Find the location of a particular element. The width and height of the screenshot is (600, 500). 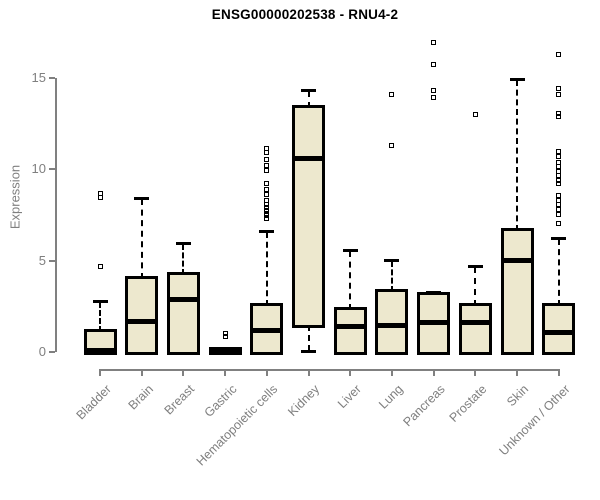

whisker-lower-kidney is located at coordinates (308, 338).